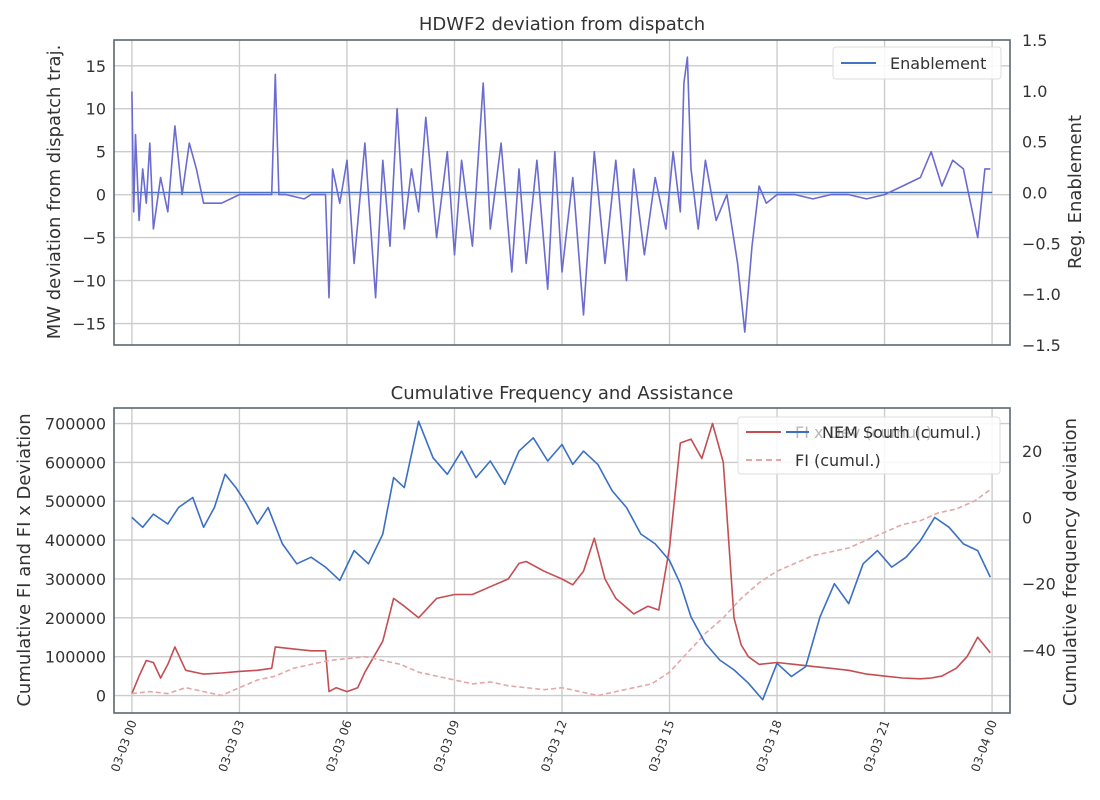  I want to click on bottom-y-axis-label: Cumulative FI and FI x Deviation, so click(24, 559).